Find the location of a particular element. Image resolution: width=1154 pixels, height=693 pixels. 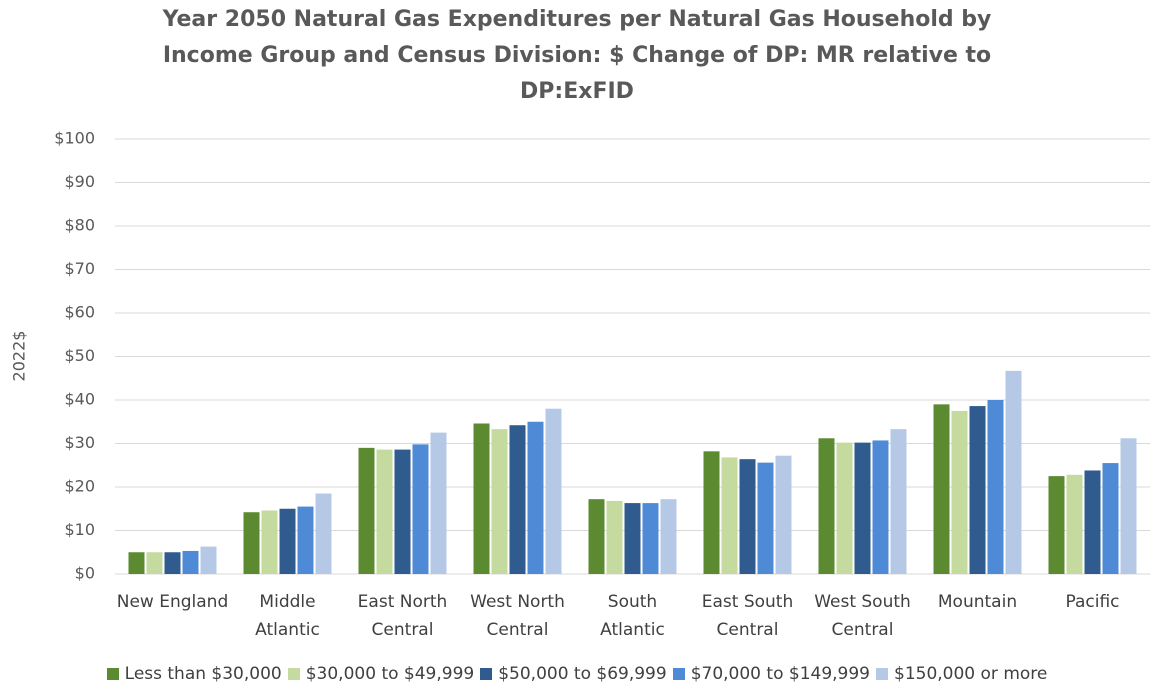

y-tick-label: $0 is located at coordinates (85, 573).